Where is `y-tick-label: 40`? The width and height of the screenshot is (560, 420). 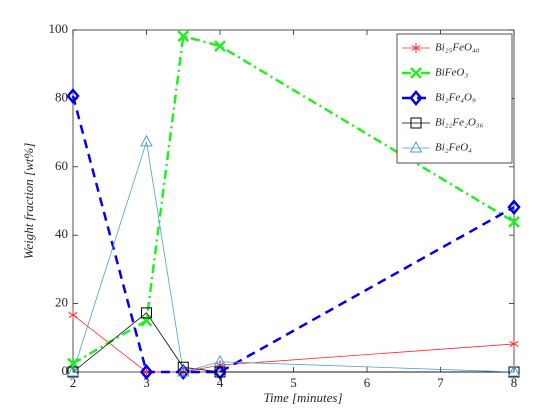 y-tick-label: 40 is located at coordinates (61, 233).